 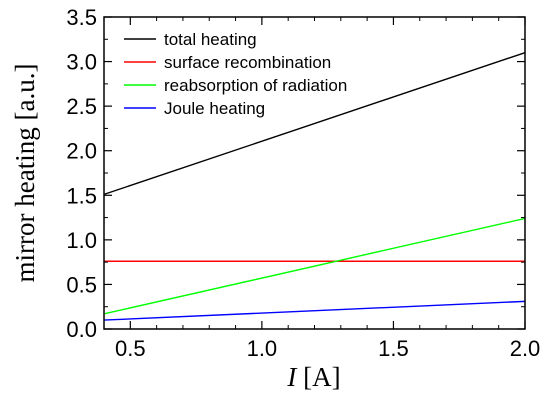 What do you see at coordinates (525, 348) in the screenshot?
I see `x-tick-label: 2.0` at bounding box center [525, 348].